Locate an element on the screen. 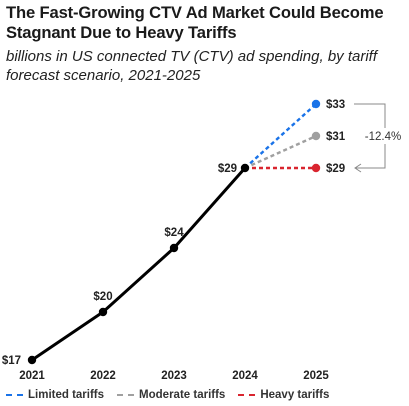 Image resolution: width=409 pixels, height=406 pixels. data-label-2024: $29 is located at coordinates (227, 169).